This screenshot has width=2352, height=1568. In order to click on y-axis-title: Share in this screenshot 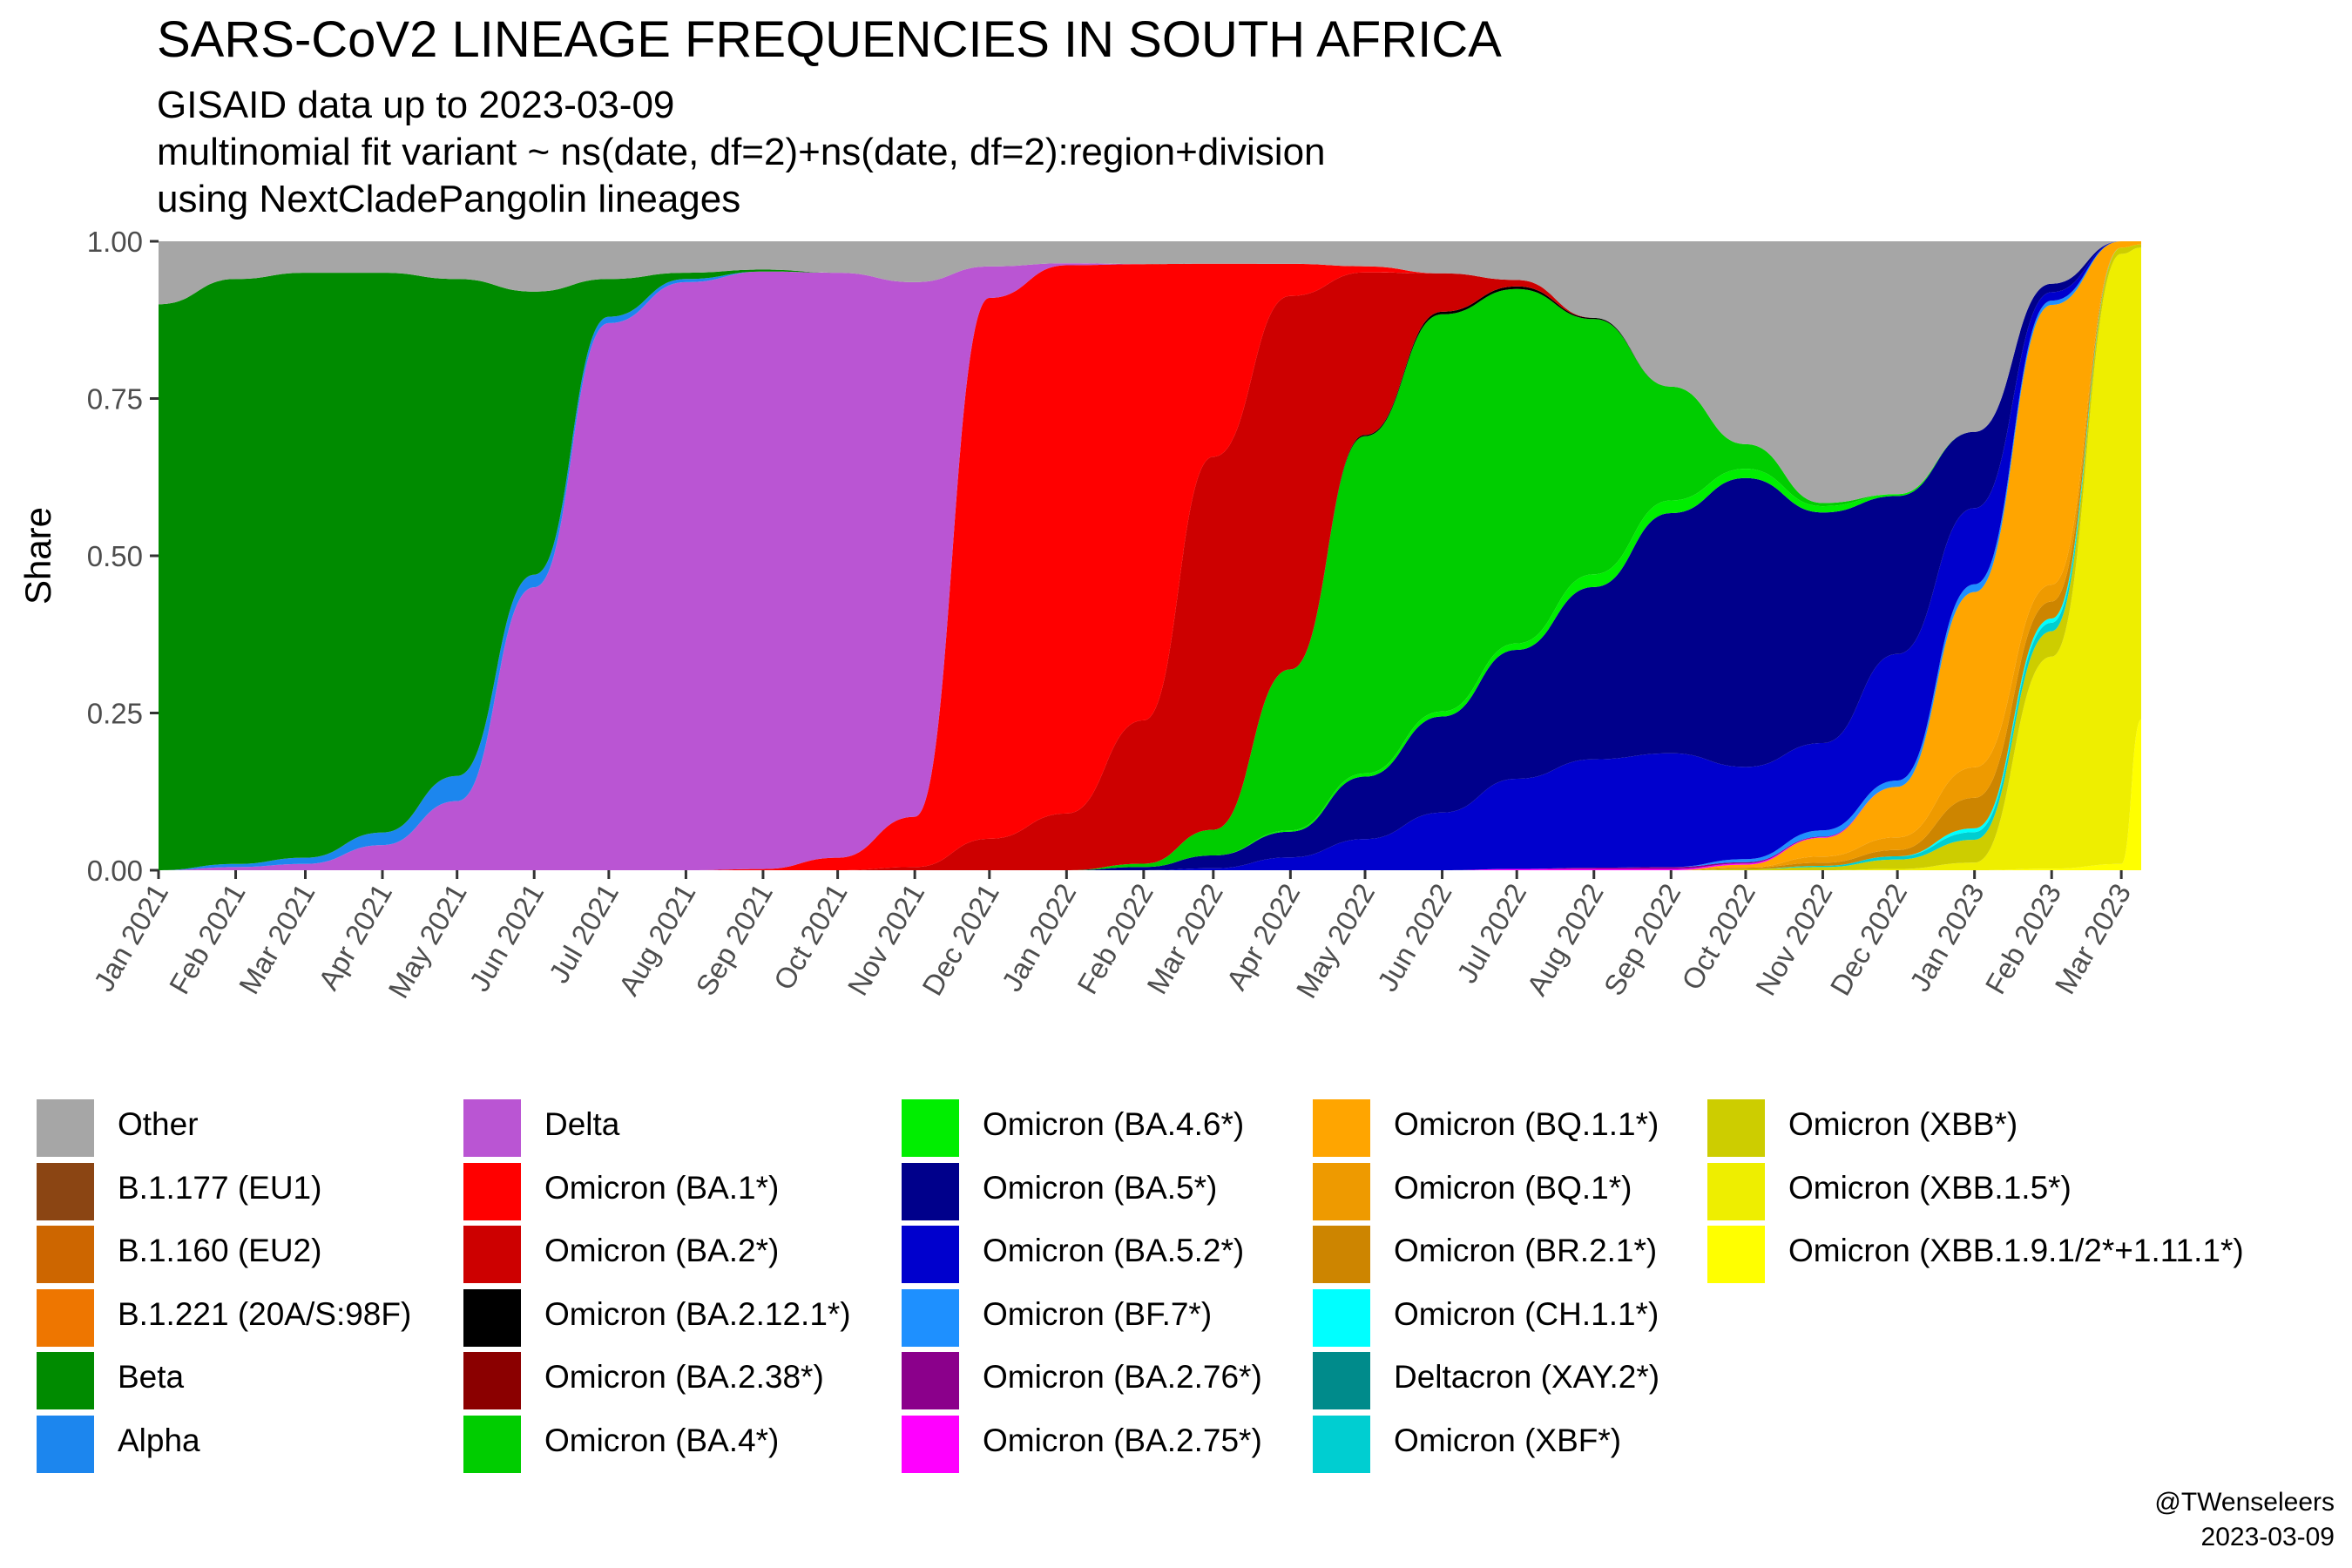, I will do `click(37, 556)`.